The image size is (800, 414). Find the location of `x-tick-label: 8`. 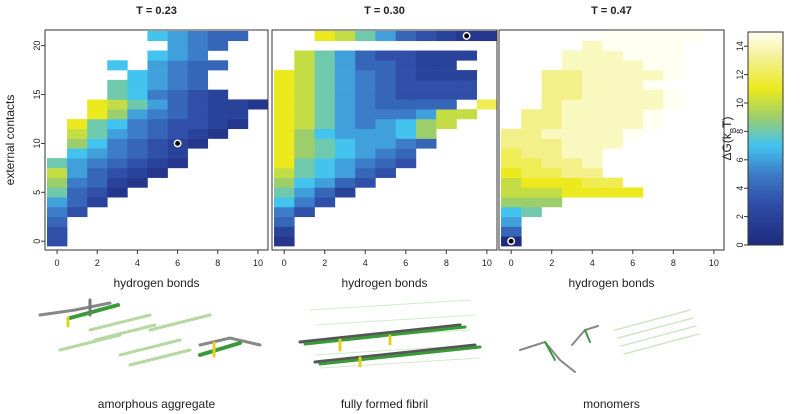

x-tick-label: 8 is located at coordinates (446, 263).